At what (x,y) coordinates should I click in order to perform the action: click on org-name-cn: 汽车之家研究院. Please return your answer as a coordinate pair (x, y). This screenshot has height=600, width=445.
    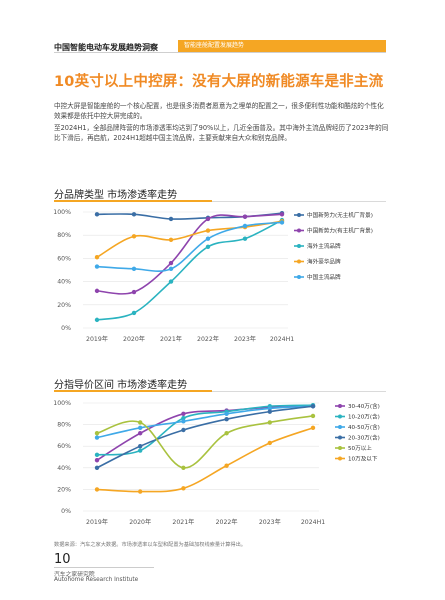
    Looking at the image, I should click on (74, 575).